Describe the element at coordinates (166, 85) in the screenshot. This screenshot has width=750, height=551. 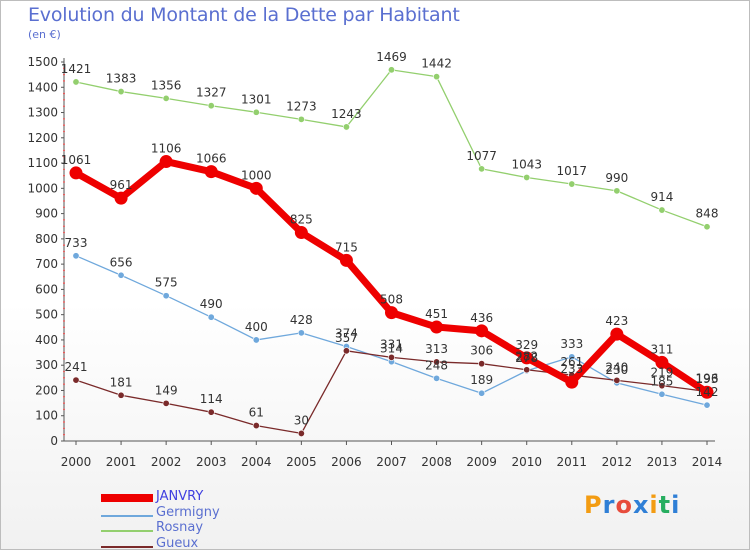
I see `data-label: 1356` at that location.